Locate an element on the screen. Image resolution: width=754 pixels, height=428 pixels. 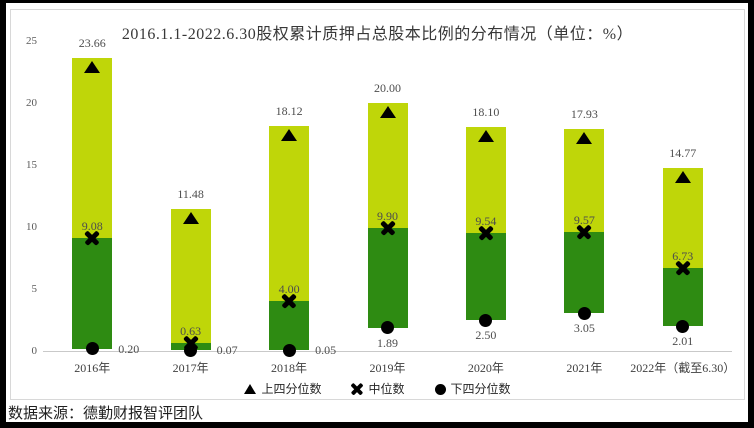
y-axis-tick-label: 25 is located at coordinates (31, 41).